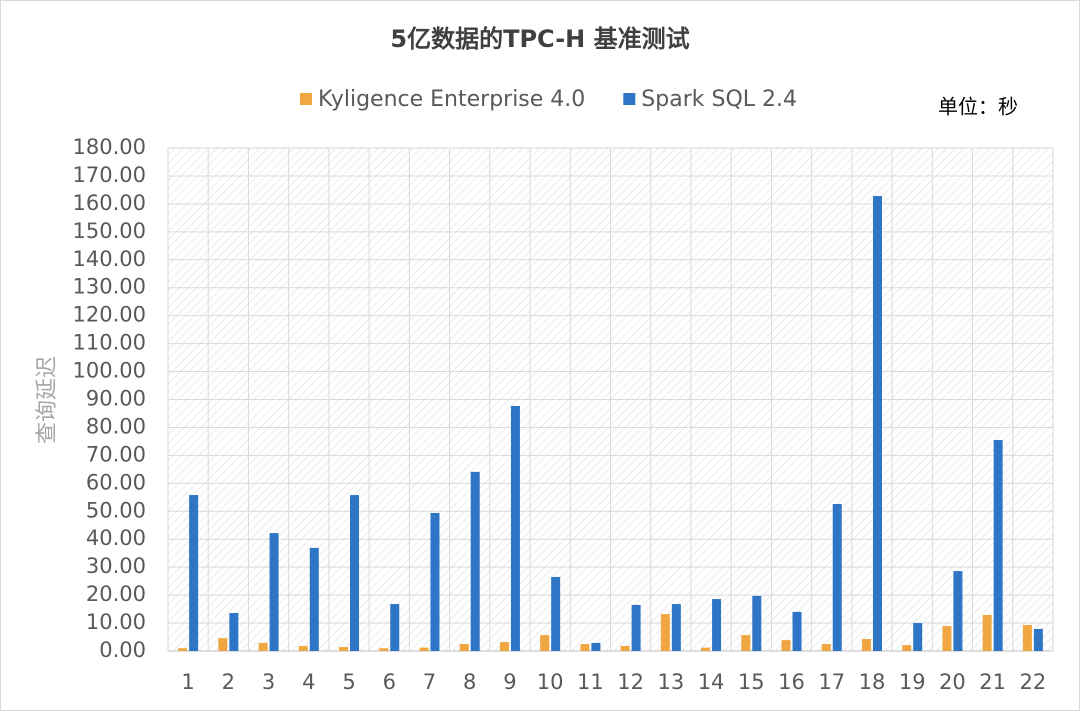  Describe the element at coordinates (109, 203) in the screenshot. I see `y-tick-label: 160.00` at that location.